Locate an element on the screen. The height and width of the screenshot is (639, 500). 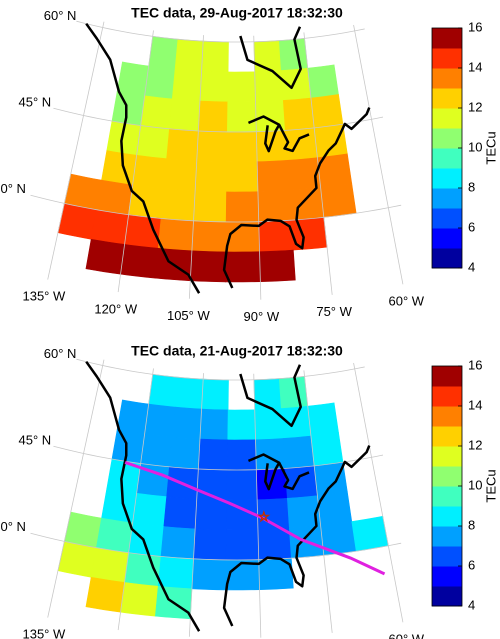
lon-label: 120° W is located at coordinates (116, 308).